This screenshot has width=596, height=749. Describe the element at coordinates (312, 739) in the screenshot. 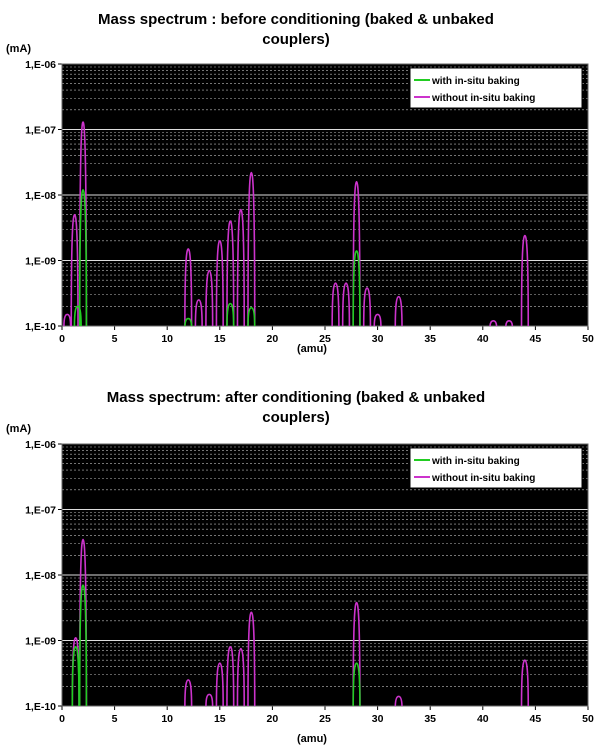

I see `chart-2-x-unit: (amu)` at that location.